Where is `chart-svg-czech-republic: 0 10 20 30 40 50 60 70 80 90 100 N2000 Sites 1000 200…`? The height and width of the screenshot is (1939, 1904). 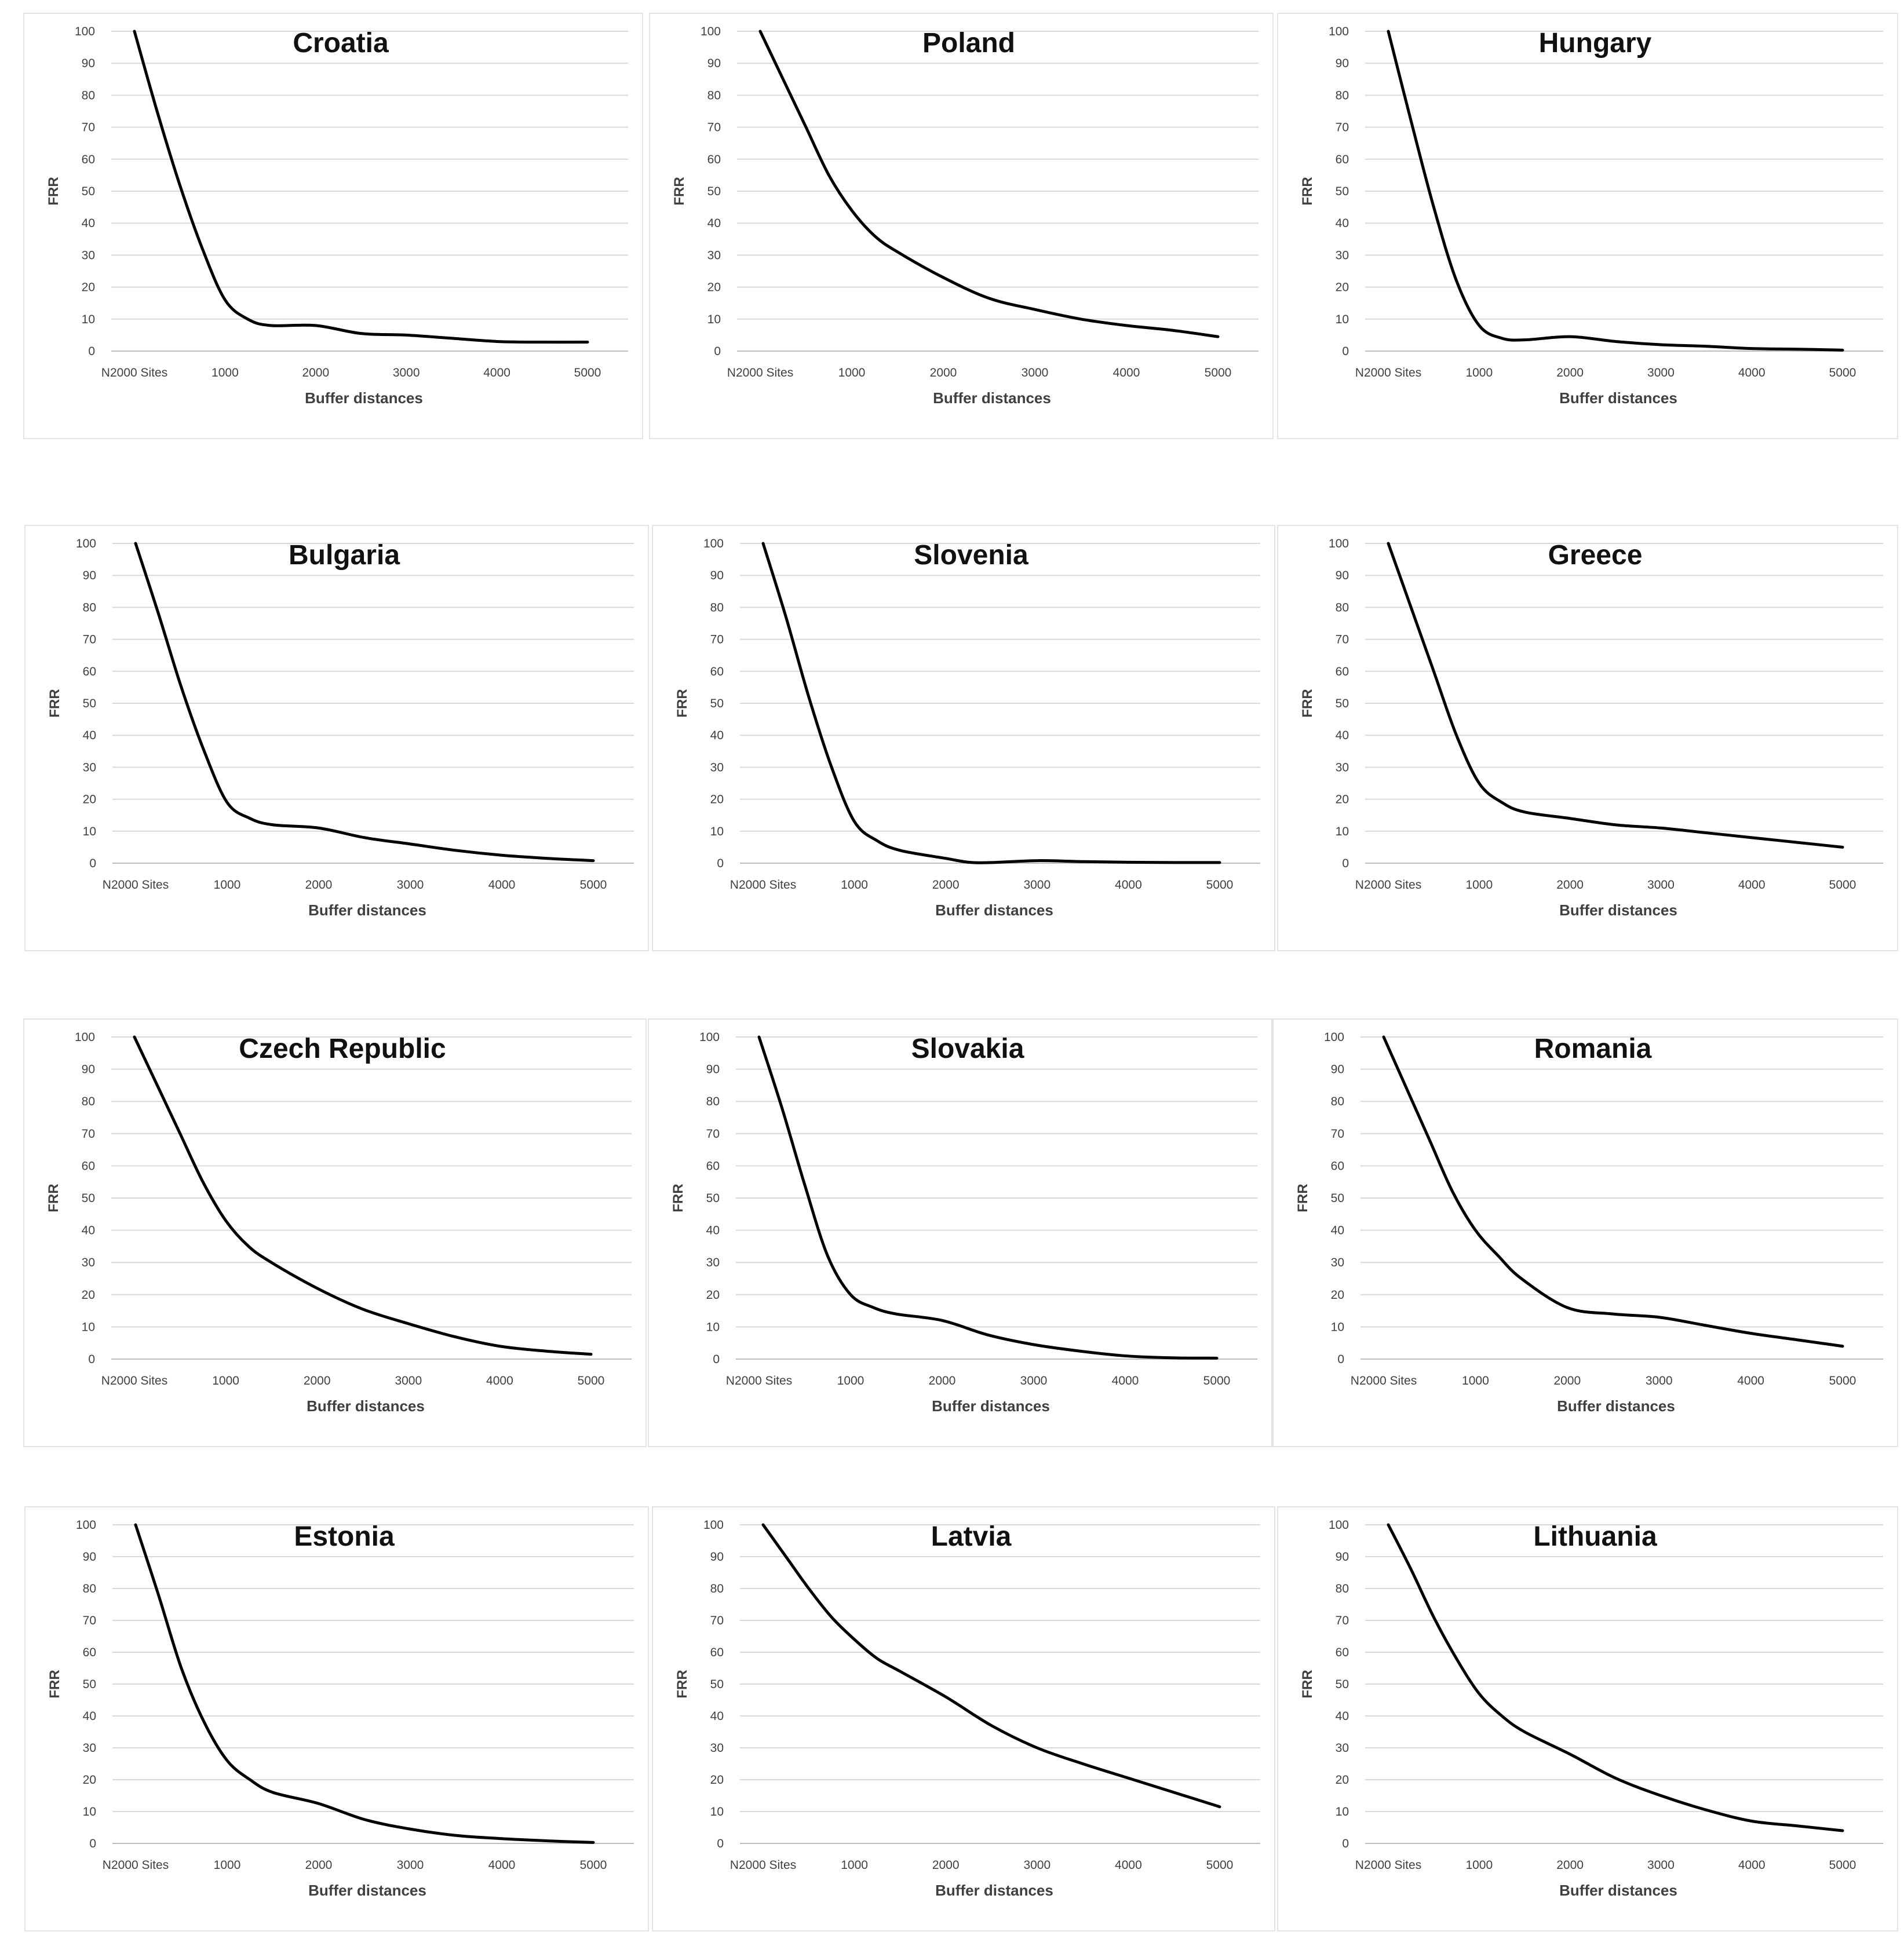 chart-svg-czech-republic: 0 10 20 30 40 50 60 70 80 90 100 N2000 Sites 1000 200… is located at coordinates (339, 1223).